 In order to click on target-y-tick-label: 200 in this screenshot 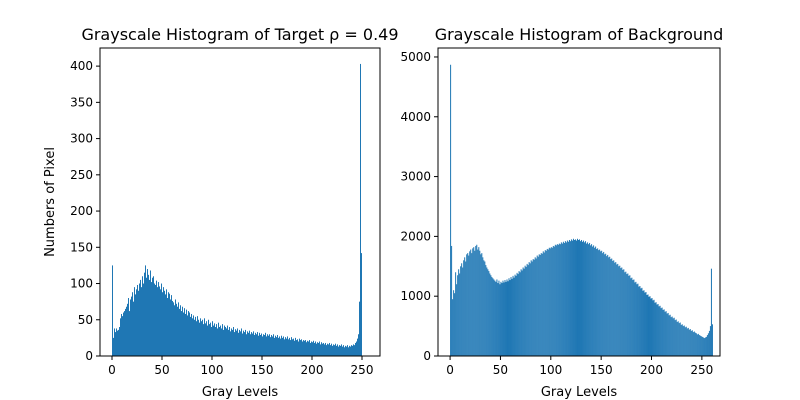, I will do `click(81, 211)`.